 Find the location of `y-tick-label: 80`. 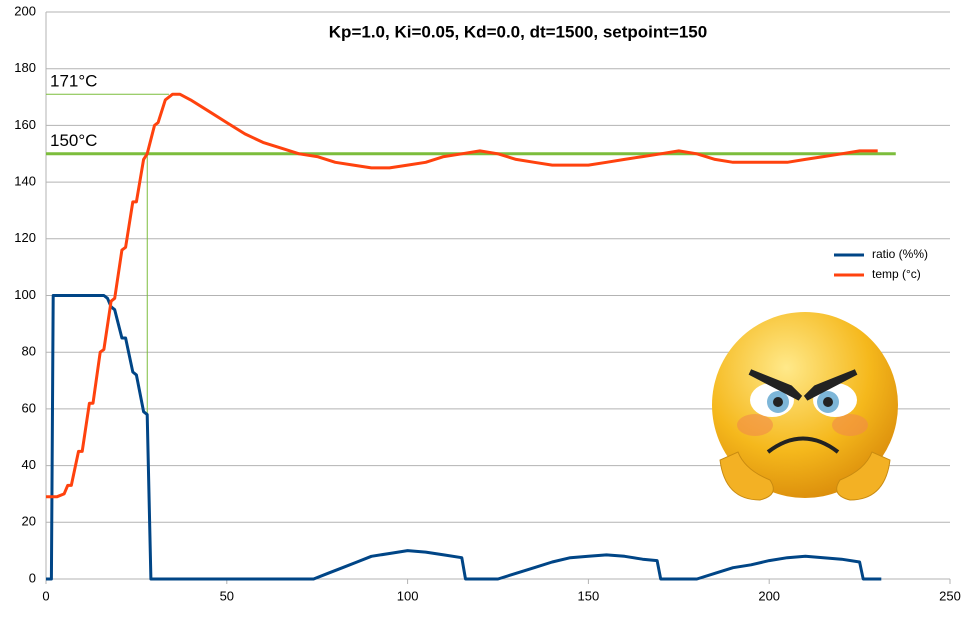

y-tick-label: 80 is located at coordinates (29, 351).